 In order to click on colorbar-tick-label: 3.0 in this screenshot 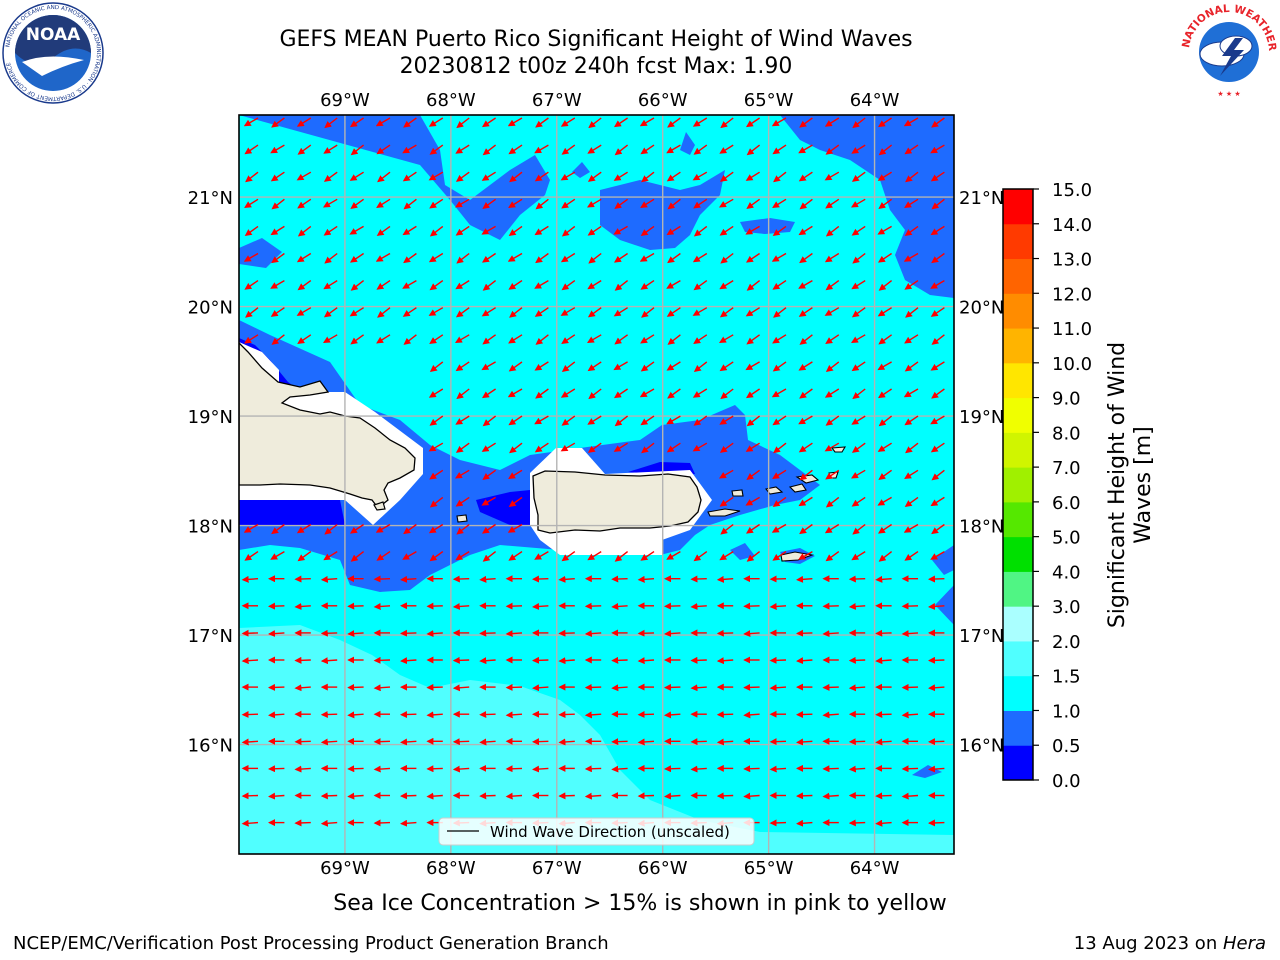, I will do `click(1066, 607)`.